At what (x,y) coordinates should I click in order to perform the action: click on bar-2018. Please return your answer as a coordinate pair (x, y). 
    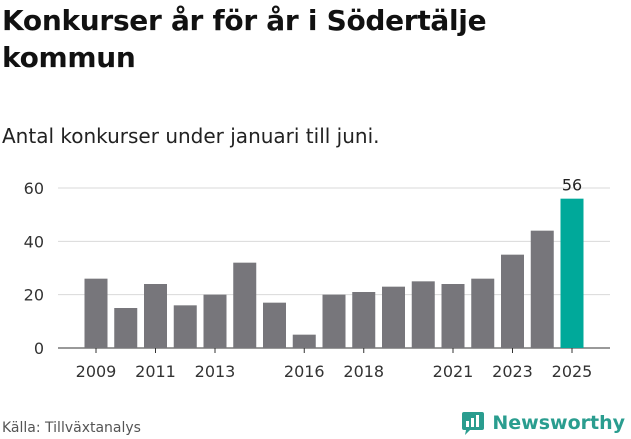
    Looking at the image, I should click on (364, 320).